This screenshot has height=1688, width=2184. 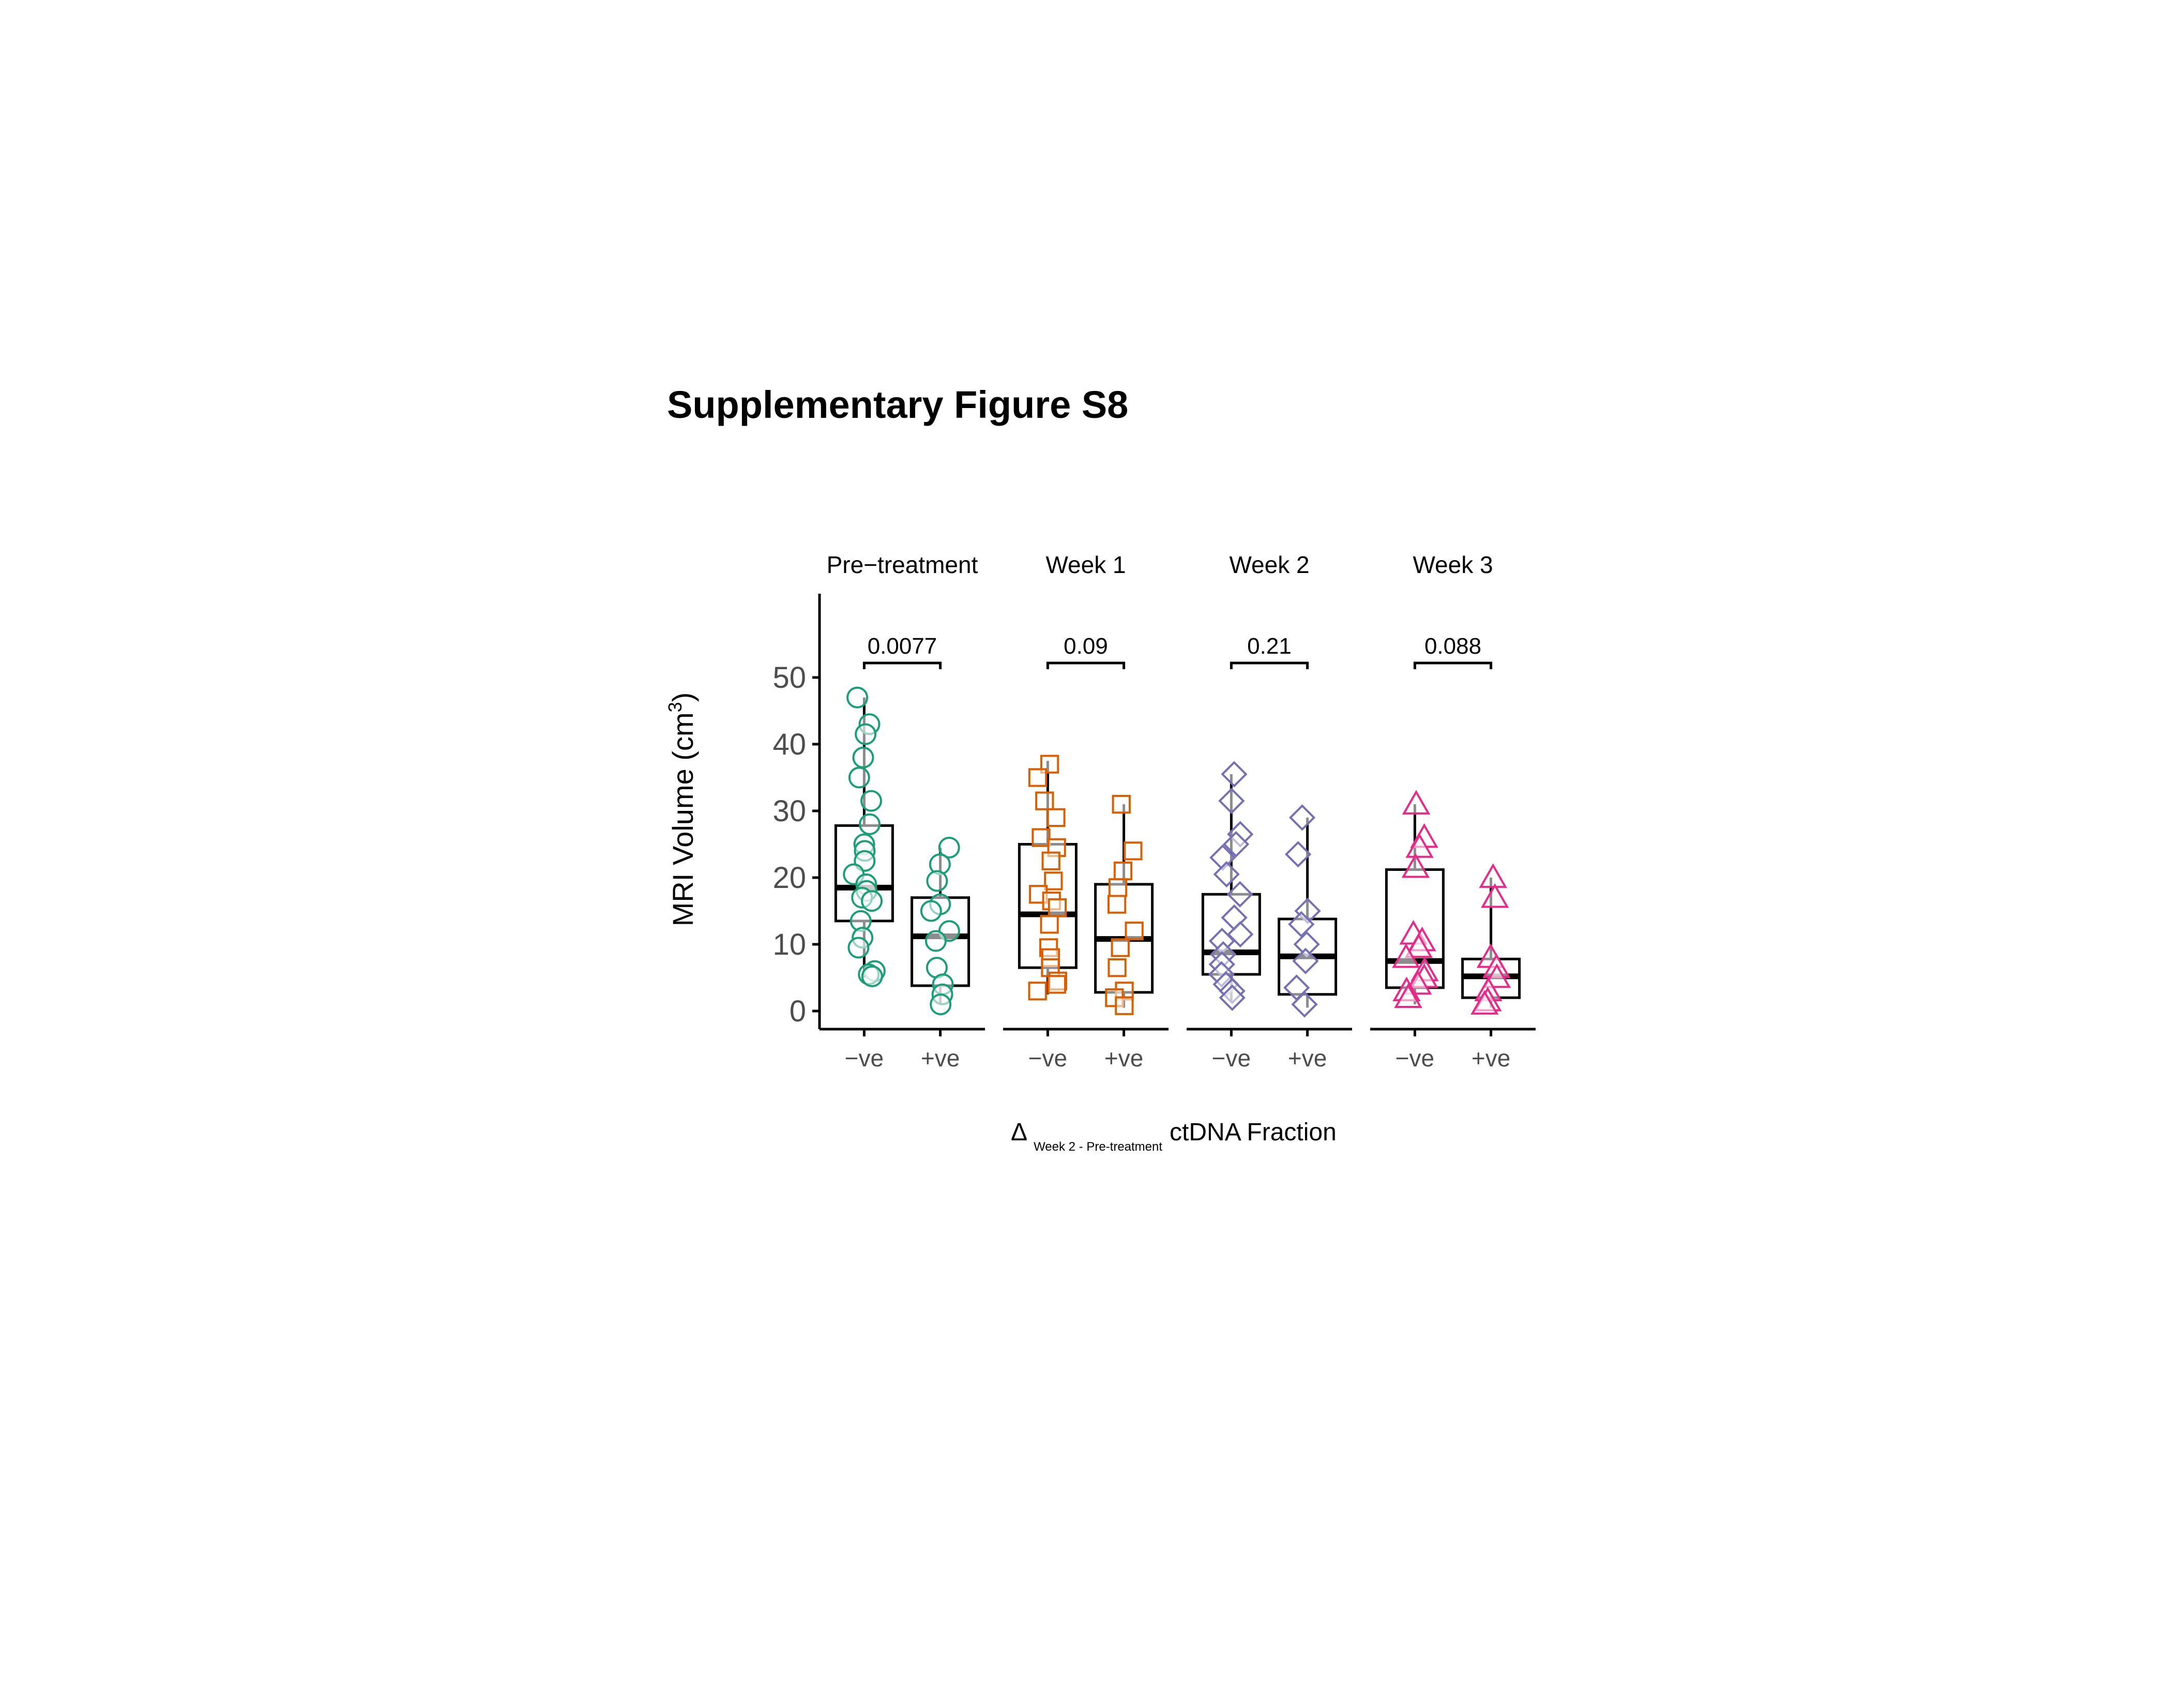 I want to click on y-axis-title-main: MRI Volume (cm, so click(x=682, y=819).